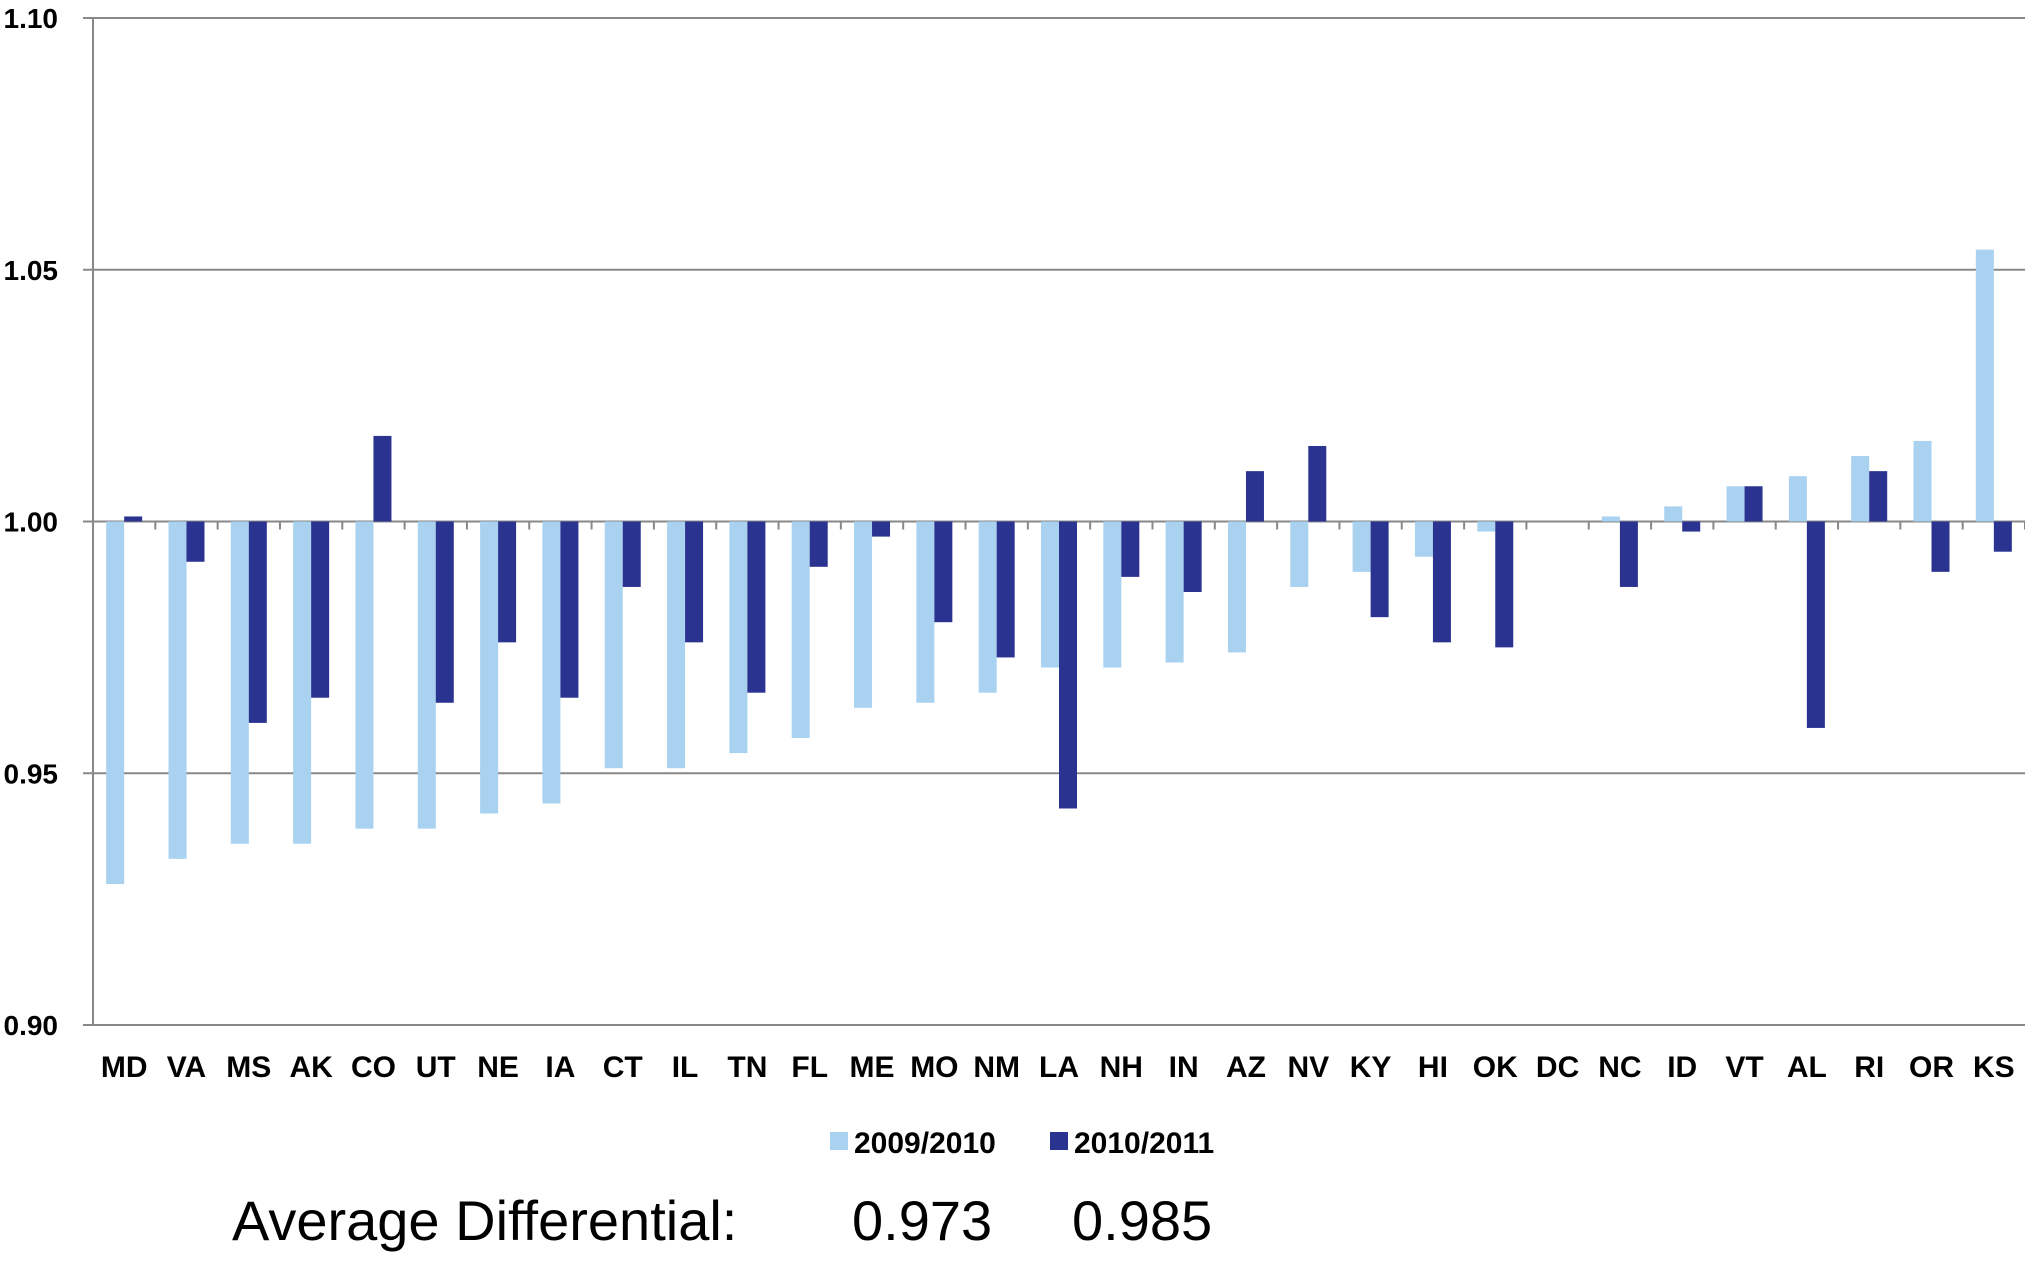 Image resolution: width=2025 pixels, height=1269 pixels. Describe the element at coordinates (685, 1067) in the screenshot. I see `category-label-il: IL` at that location.